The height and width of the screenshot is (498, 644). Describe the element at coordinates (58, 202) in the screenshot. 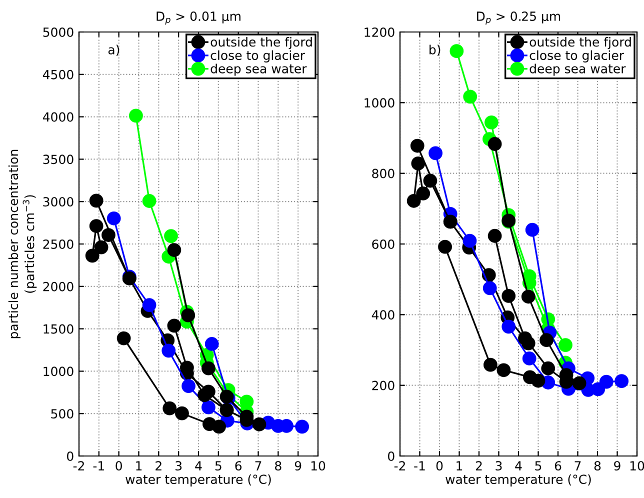

I see `y-tick-label: 3000` at that location.